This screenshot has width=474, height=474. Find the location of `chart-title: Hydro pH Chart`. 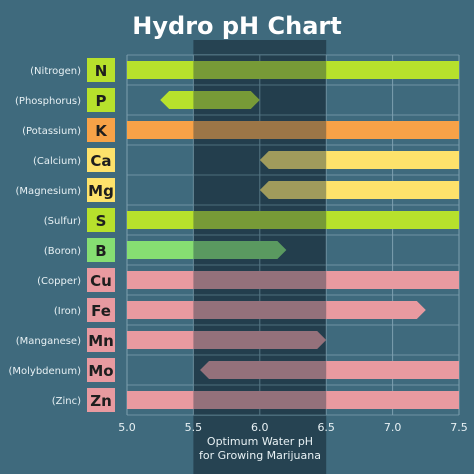

chart-title: Hydro pH Chart is located at coordinates (236, 26).